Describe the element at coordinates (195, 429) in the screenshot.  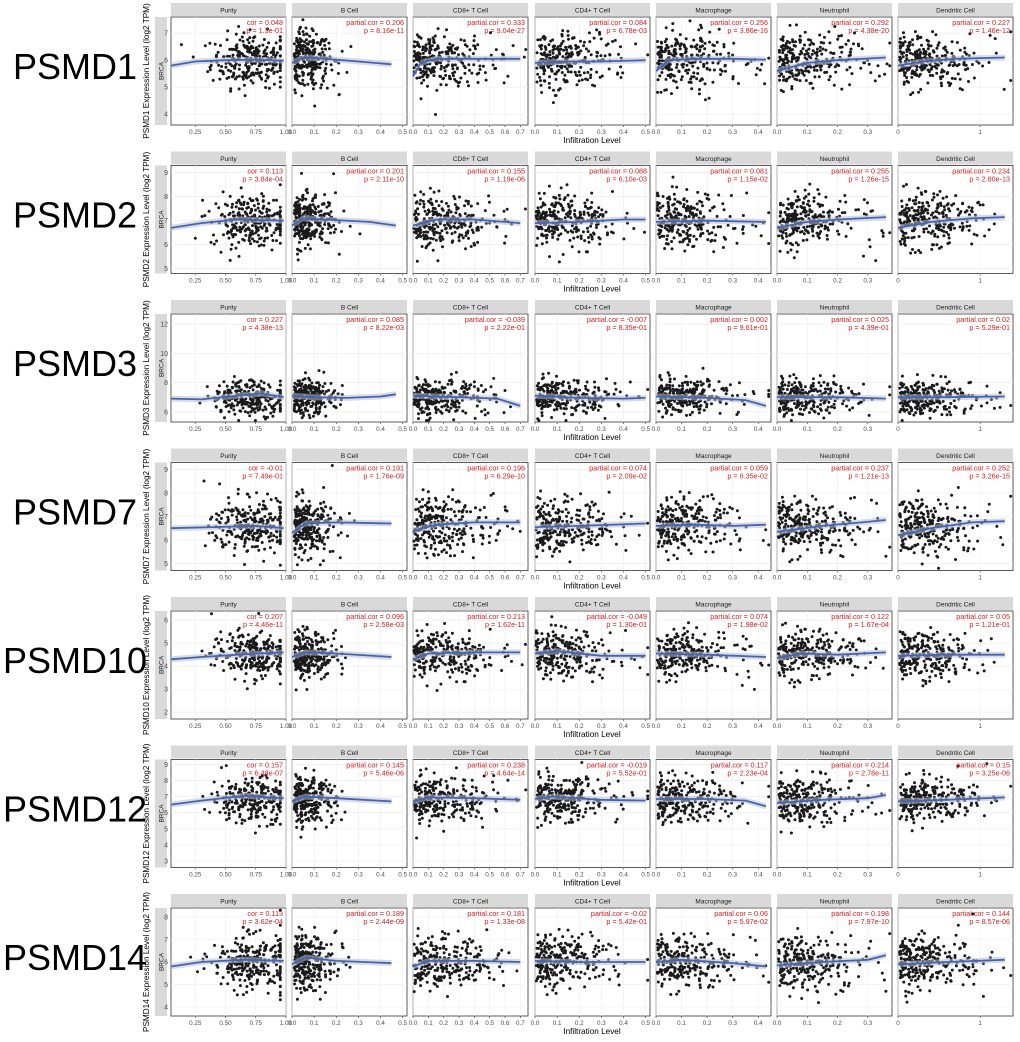
I see `x-tick-label: 0.25` at that location.